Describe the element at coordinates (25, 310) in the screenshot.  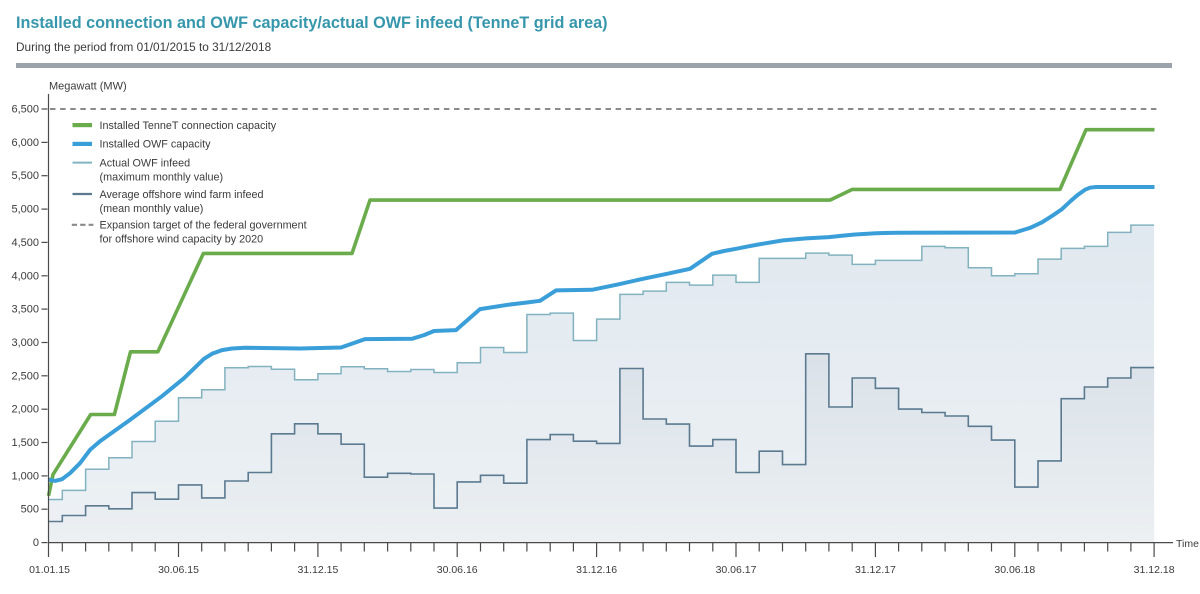
I see `svg-text: 3,500` at that location.